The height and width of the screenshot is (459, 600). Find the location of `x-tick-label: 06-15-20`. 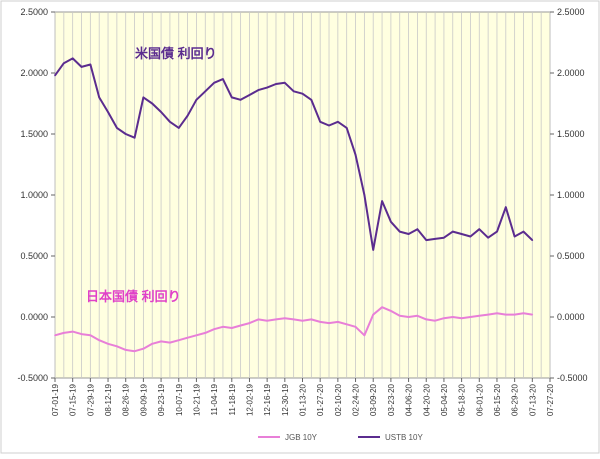

x-tick-label: 06-15-20 is located at coordinates (497, 399).